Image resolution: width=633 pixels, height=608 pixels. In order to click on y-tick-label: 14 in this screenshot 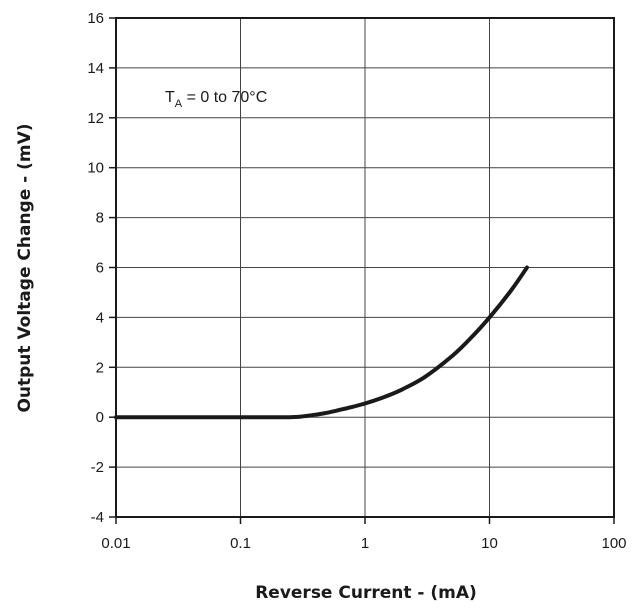, I will do `click(95, 68)`.